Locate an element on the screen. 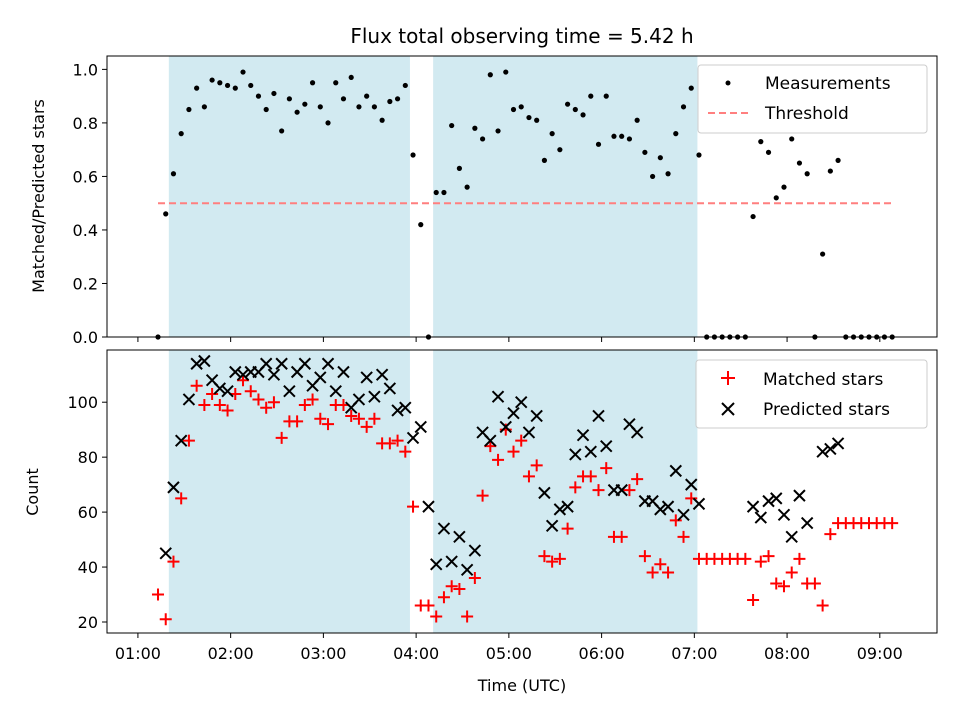 This screenshot has height=720, width=960. y-tick-label: 40 is located at coordinates (88, 567).